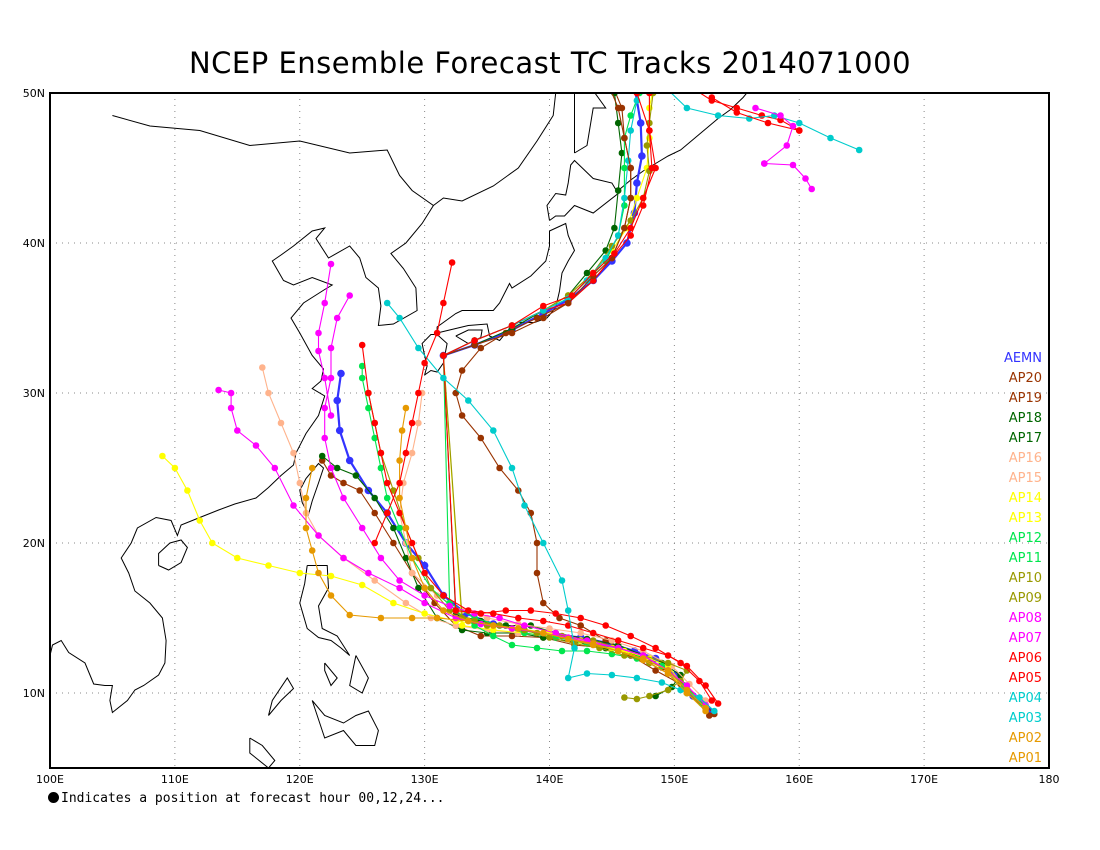  I want to click on y-tick-label: 30N, so click(34, 393).